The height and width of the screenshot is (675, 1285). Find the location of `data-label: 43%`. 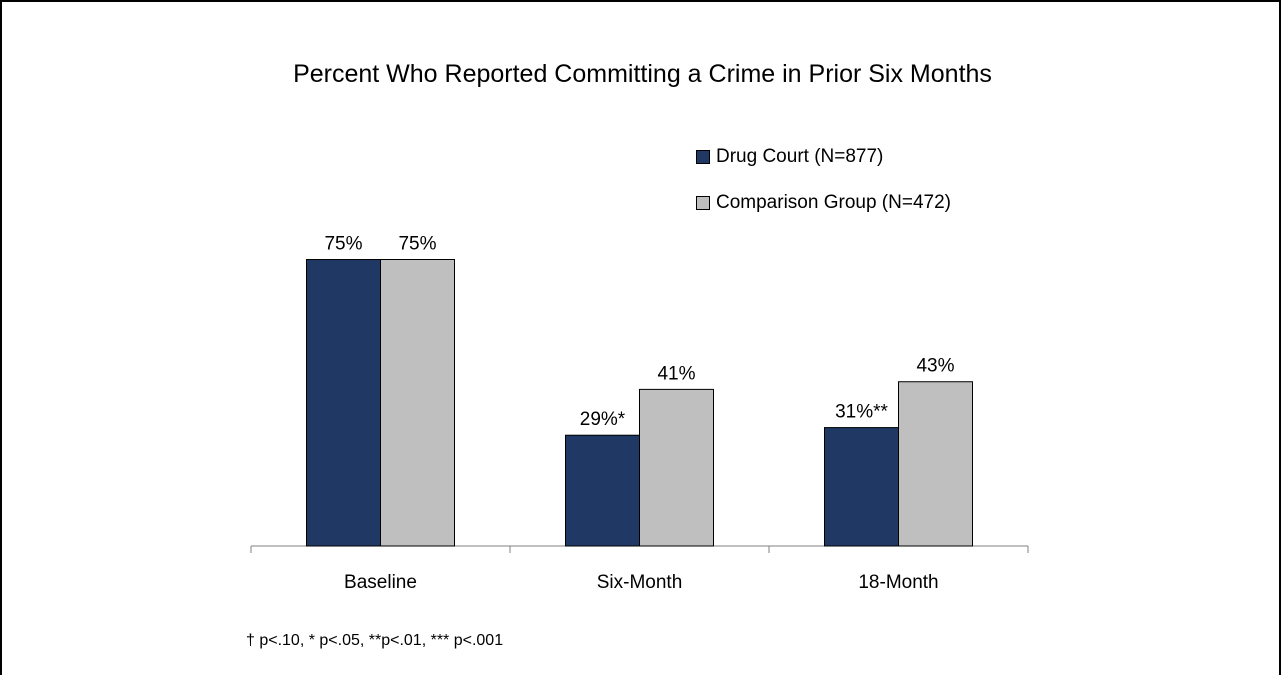

data-label: 43% is located at coordinates (935, 366).